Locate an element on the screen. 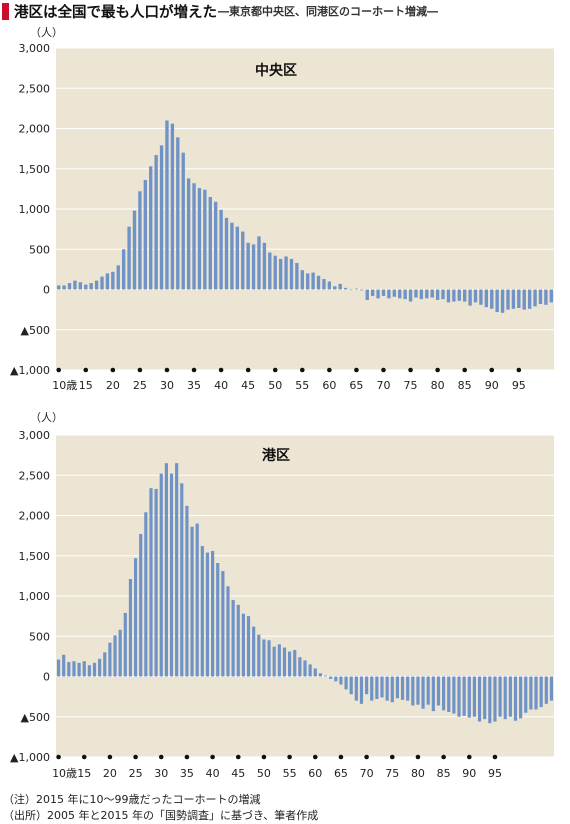 This screenshot has width=570, height=824. x-tick-label: 65 is located at coordinates (356, 385).